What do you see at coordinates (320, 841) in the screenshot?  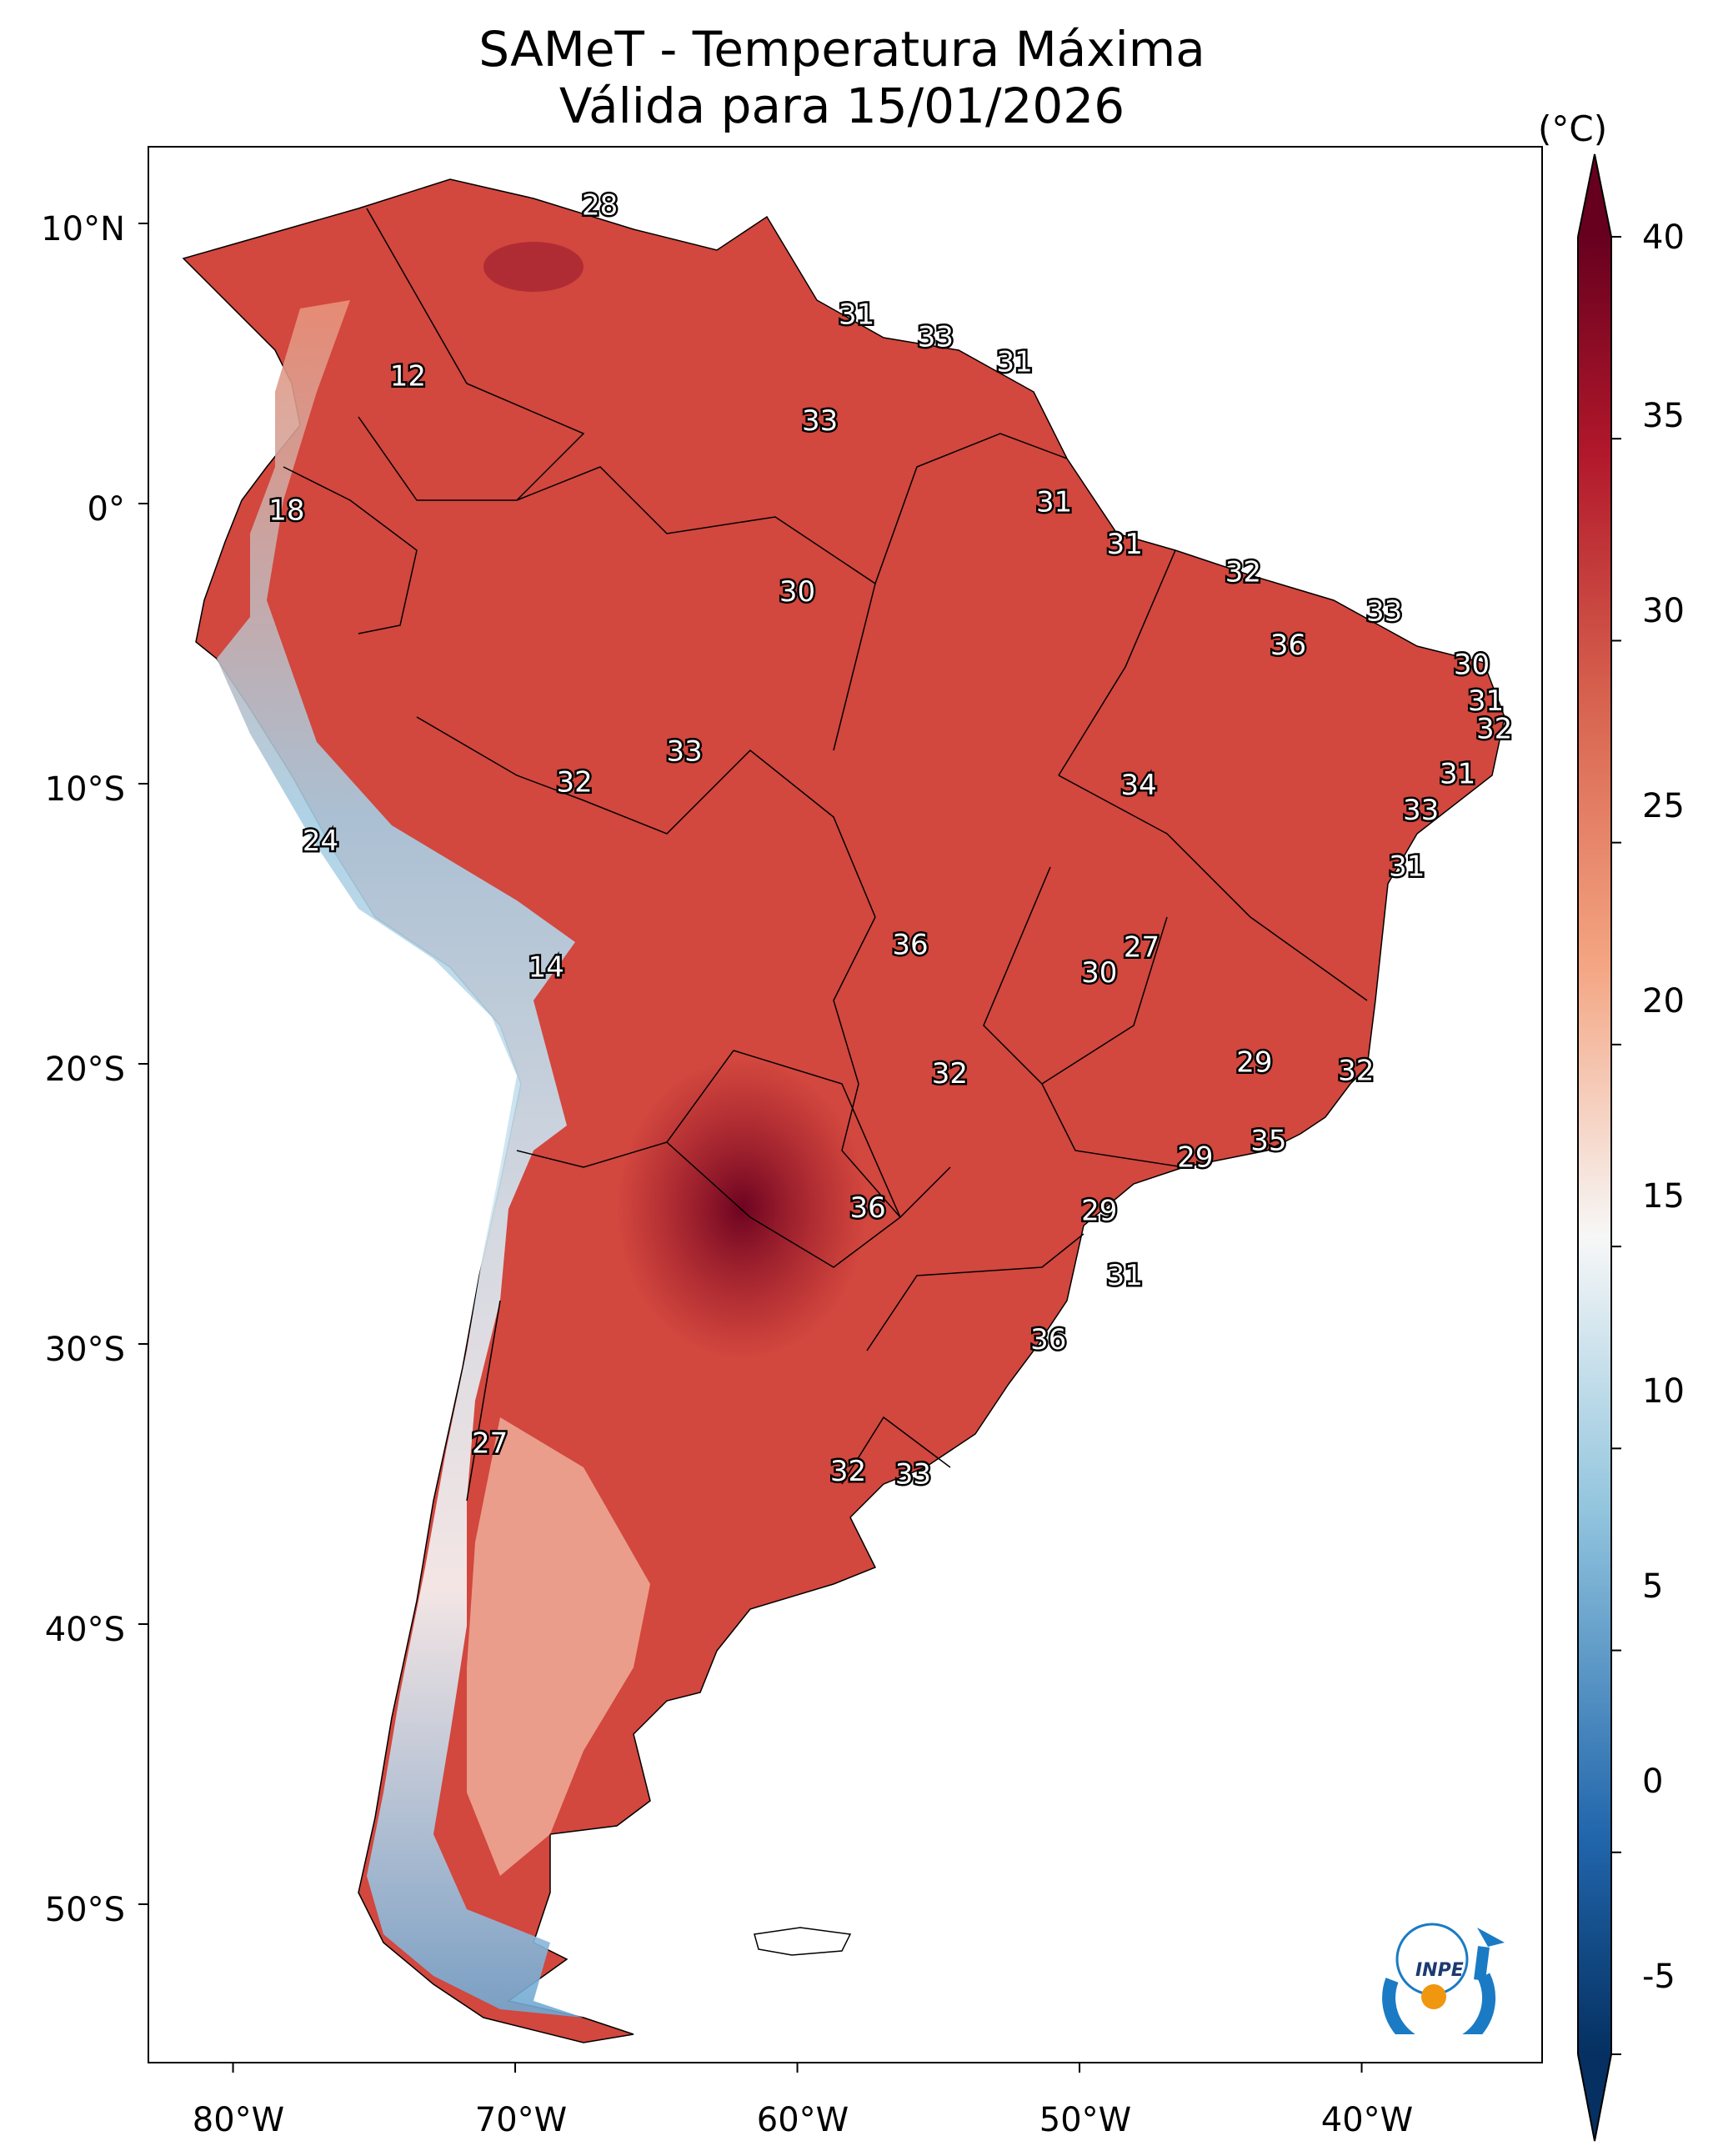 I see `temperature-label: 24` at bounding box center [320, 841].